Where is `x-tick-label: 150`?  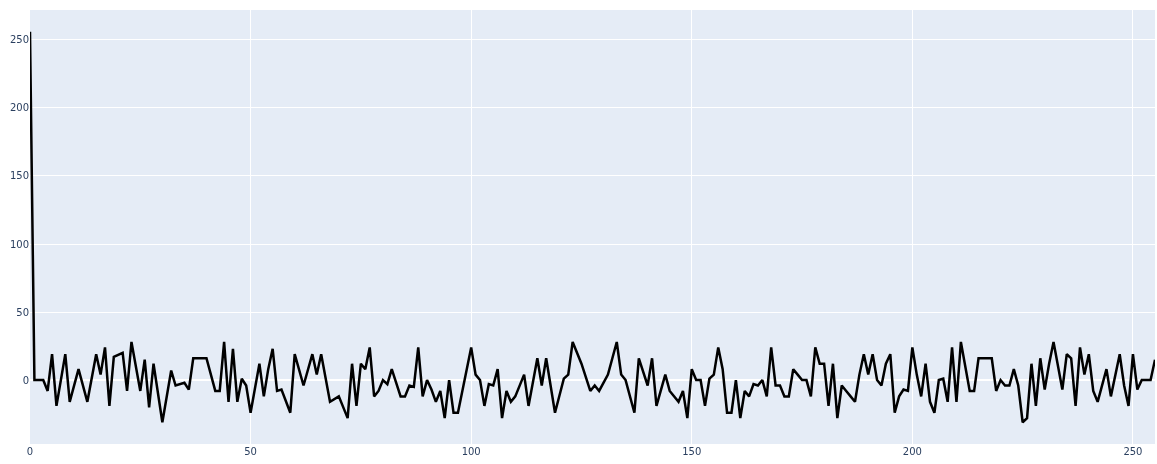
x-tick-label: 150 is located at coordinates (692, 451).